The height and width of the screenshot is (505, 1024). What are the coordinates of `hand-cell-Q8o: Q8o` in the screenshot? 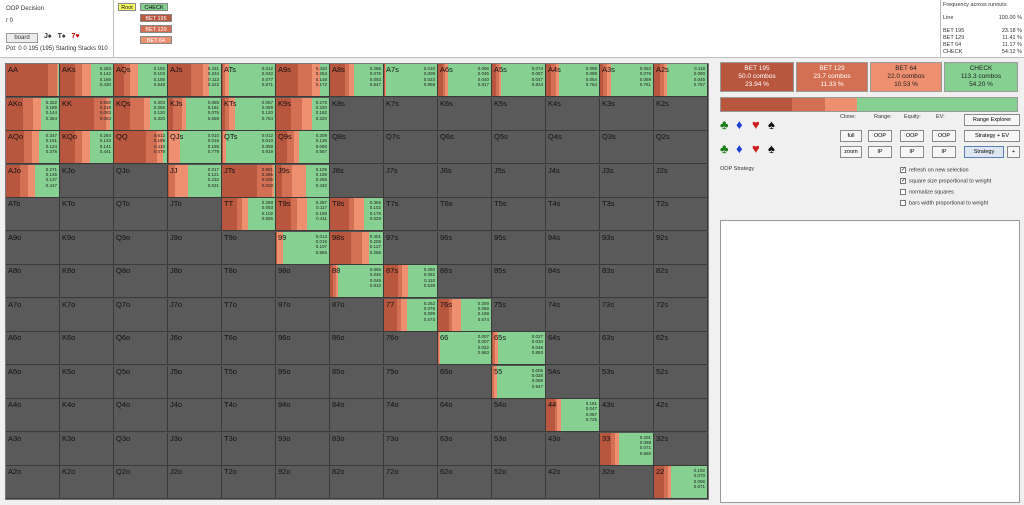 It's located at (141, 281).